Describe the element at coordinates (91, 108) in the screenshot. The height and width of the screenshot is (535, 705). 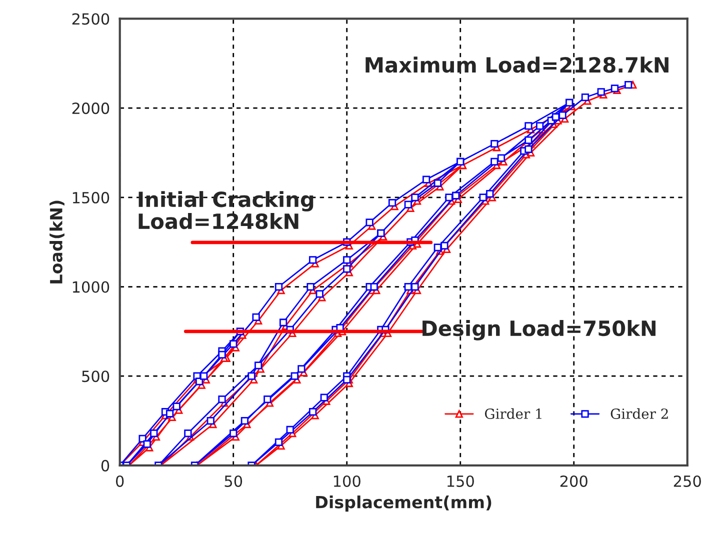
I see `y-tick-label: 2000` at that location.